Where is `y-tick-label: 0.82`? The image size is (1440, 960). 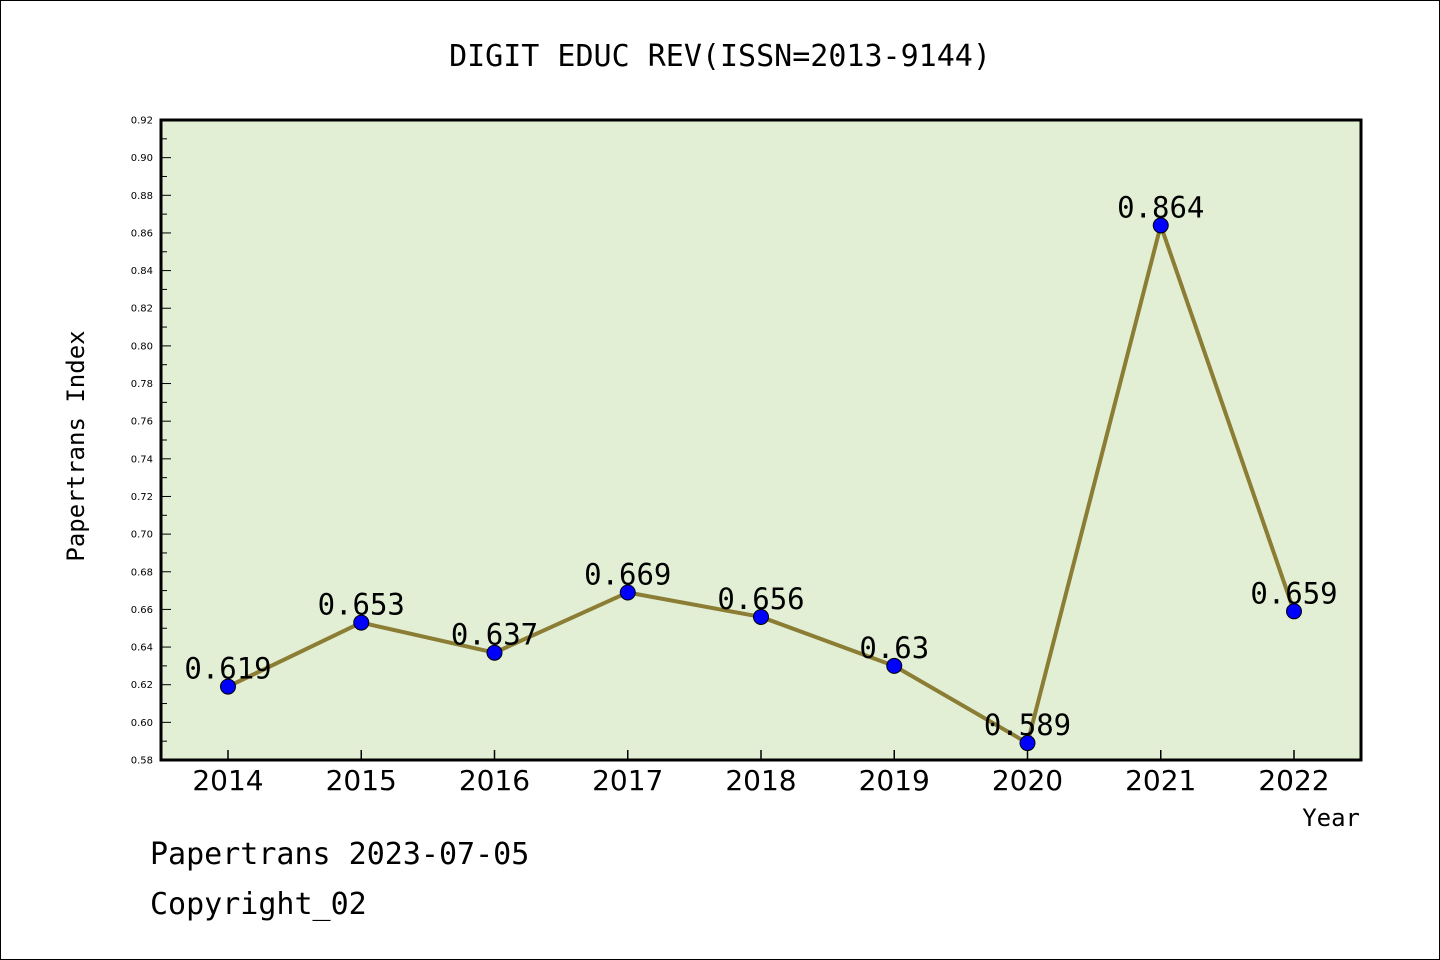
y-tick-label: 0.82 is located at coordinates (142, 309).